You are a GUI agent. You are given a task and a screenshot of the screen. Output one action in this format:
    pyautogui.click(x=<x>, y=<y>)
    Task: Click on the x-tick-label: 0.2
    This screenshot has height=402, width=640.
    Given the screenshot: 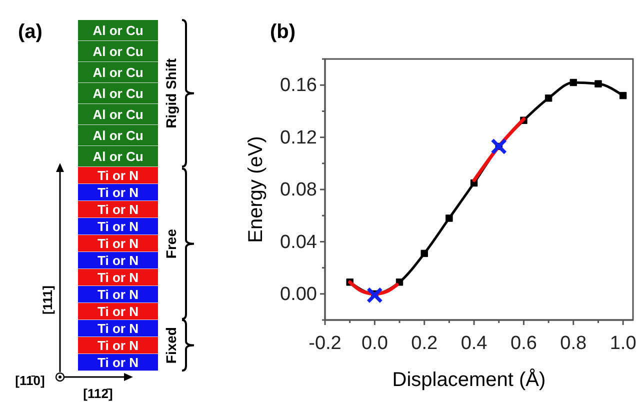 What is the action you would take?
    pyautogui.click(x=424, y=343)
    